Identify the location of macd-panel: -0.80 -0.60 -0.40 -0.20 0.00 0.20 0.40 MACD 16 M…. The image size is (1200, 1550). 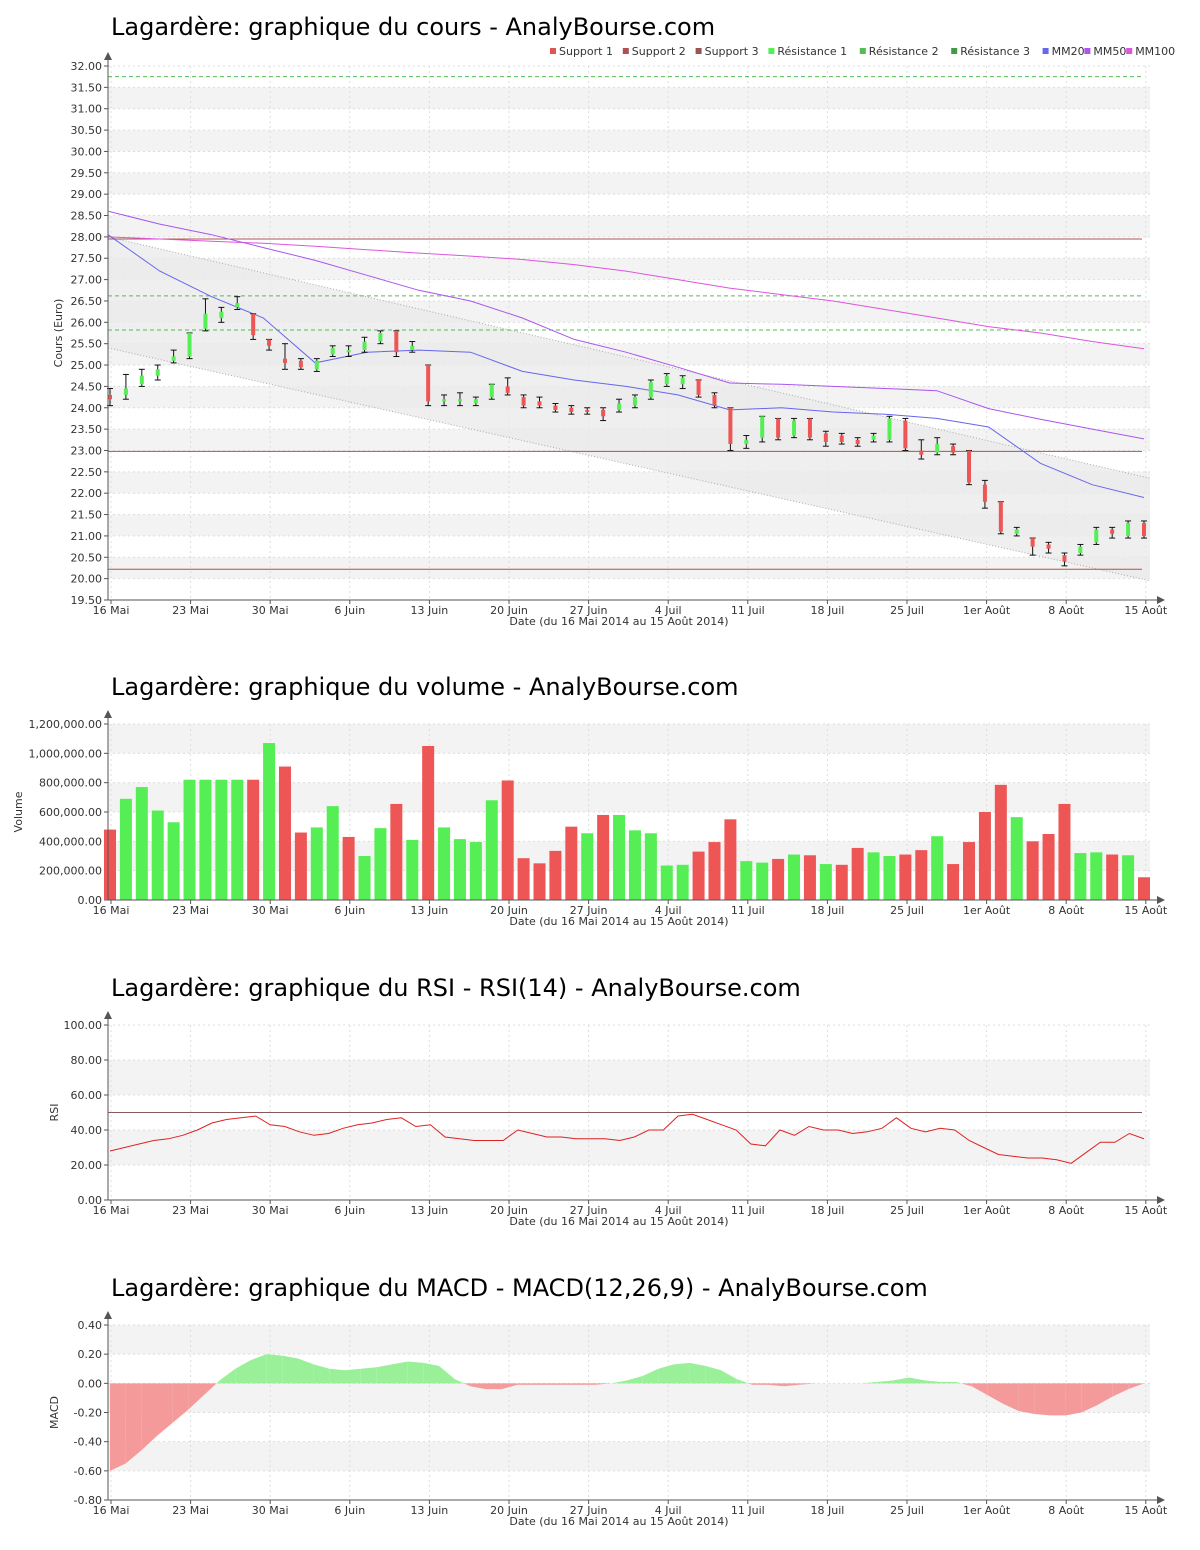
(608, 1419).